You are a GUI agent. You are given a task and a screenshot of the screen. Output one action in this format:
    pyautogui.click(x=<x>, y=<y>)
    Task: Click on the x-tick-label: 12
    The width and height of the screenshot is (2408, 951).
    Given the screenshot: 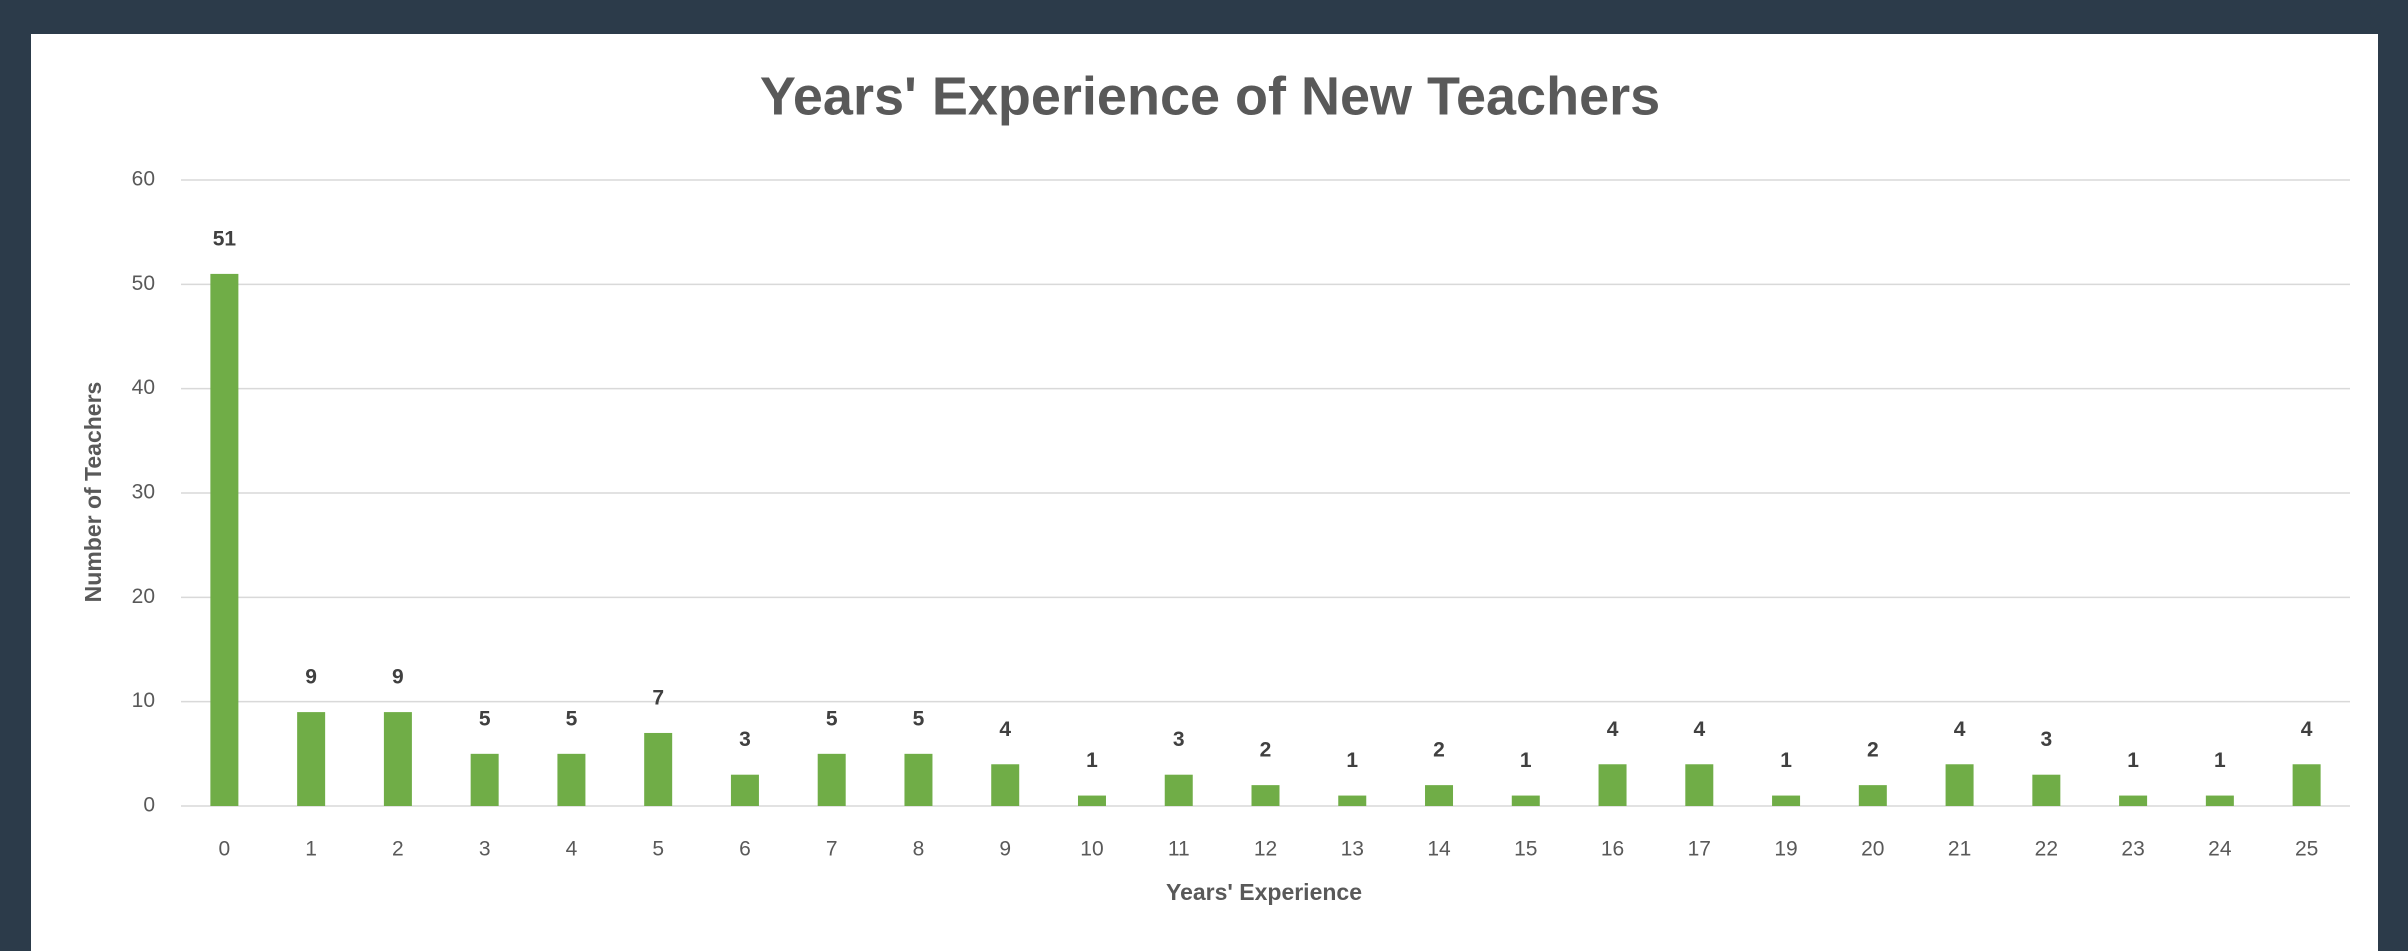 What is the action you would take?
    pyautogui.click(x=1265, y=849)
    